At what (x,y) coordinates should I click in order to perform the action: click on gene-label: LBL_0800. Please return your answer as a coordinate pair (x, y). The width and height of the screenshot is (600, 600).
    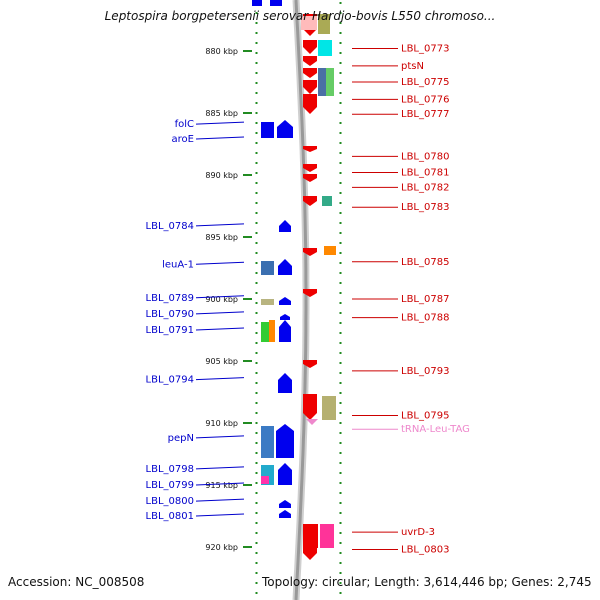
    Looking at the image, I should click on (170, 501).